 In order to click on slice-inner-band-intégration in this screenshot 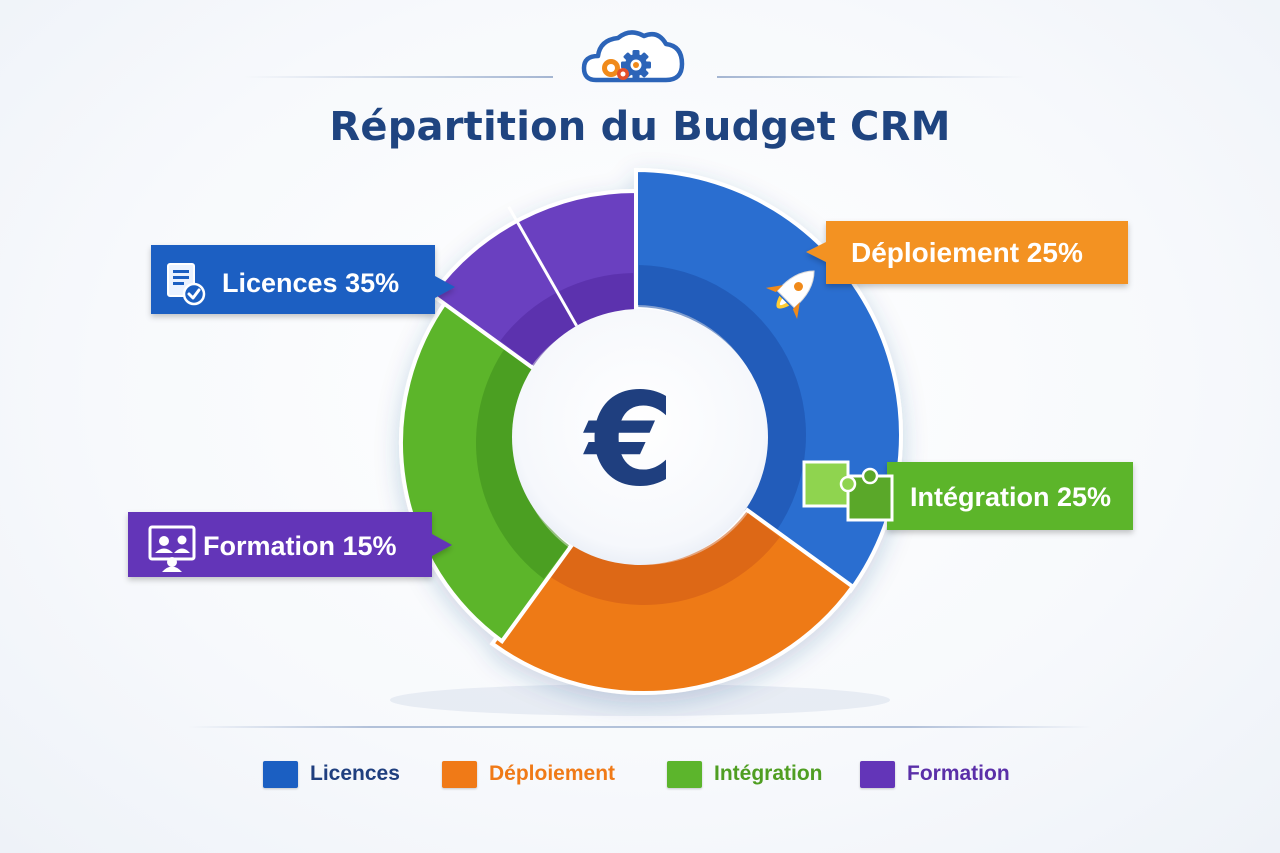, I will do `click(522, 462)`.